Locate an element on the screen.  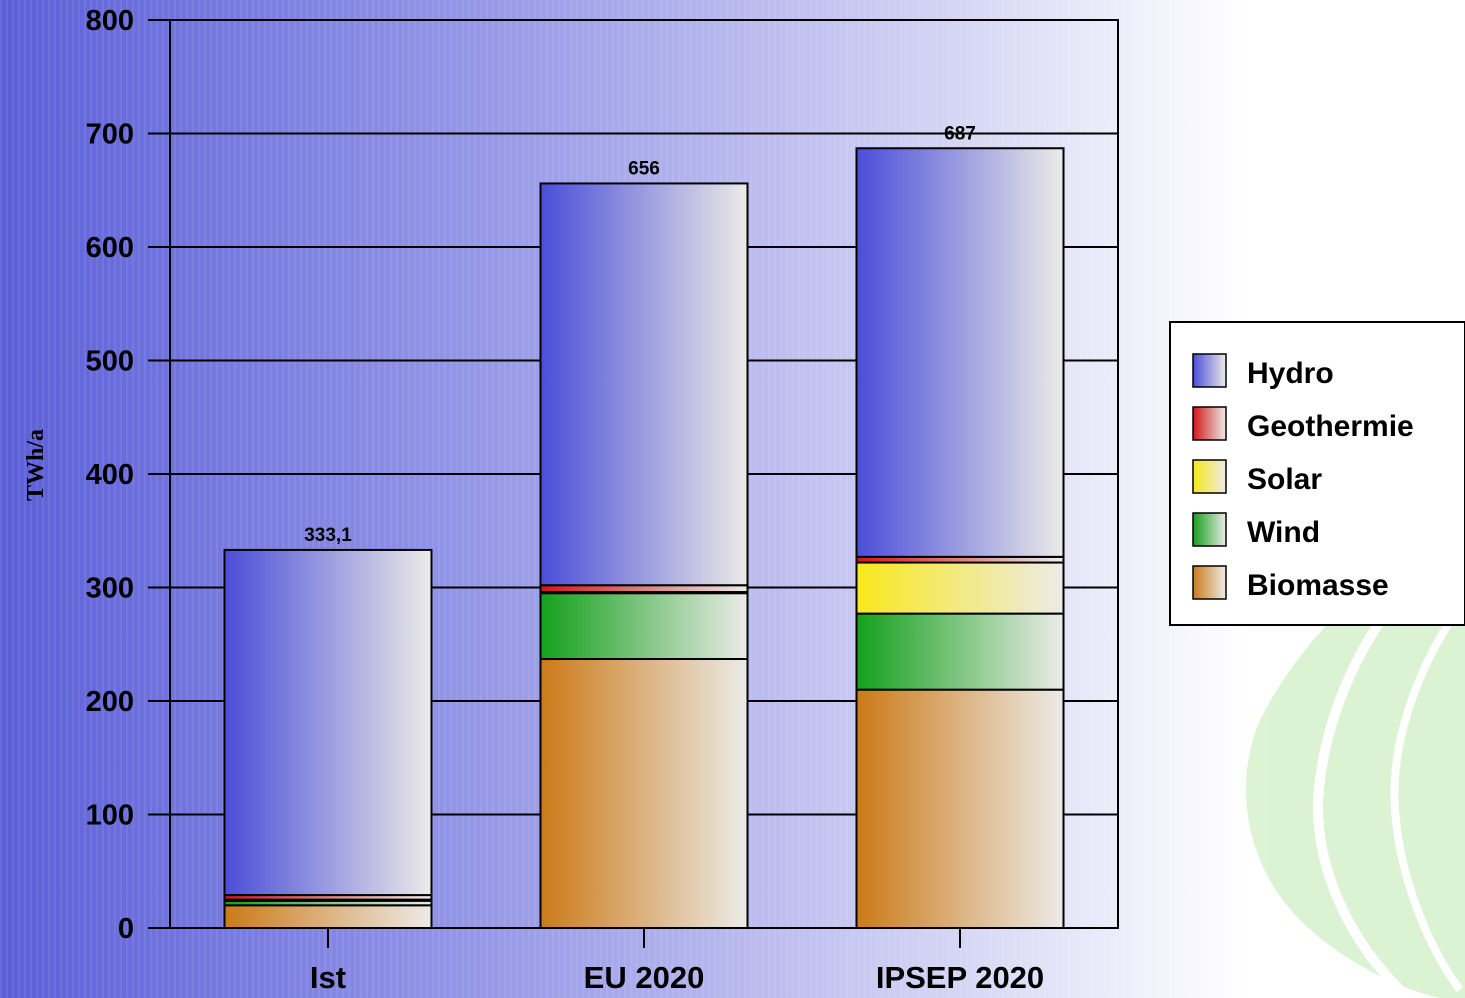
bar-ipsep-2020-solar is located at coordinates (960, 588).